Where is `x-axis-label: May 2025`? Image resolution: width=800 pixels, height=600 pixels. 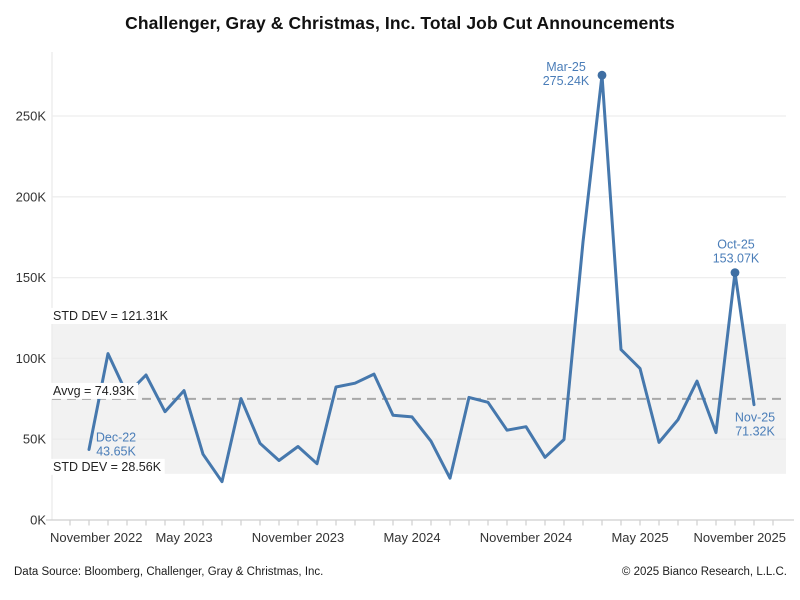 x-axis-label: May 2025 is located at coordinates (639, 537).